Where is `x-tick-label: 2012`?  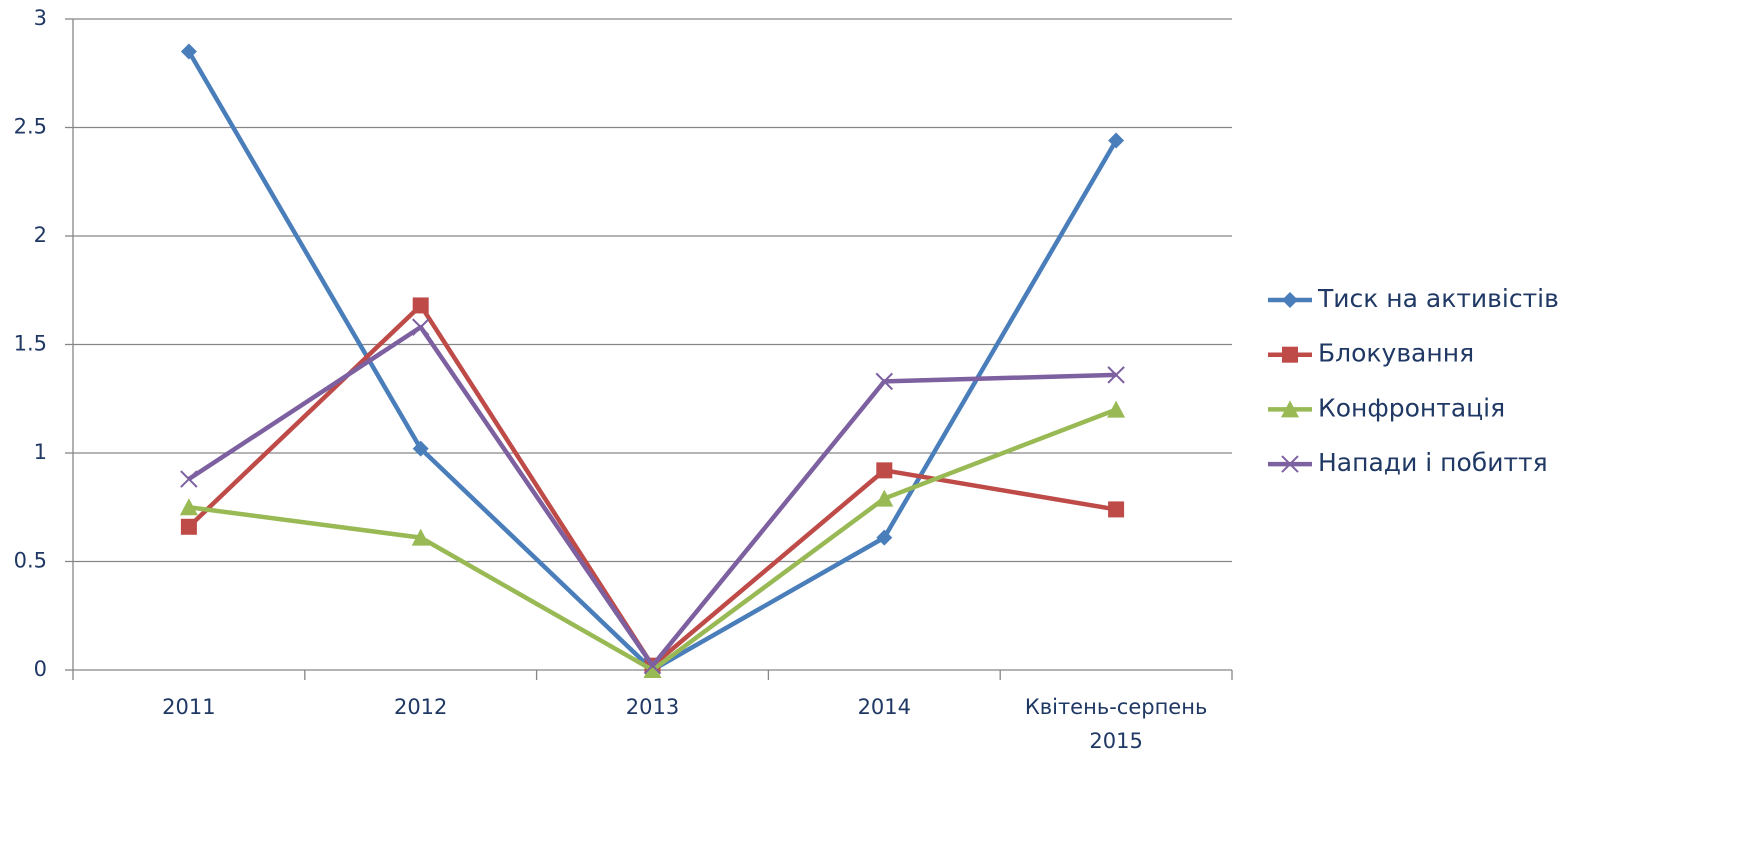 x-tick-label: 2012 is located at coordinates (420, 707).